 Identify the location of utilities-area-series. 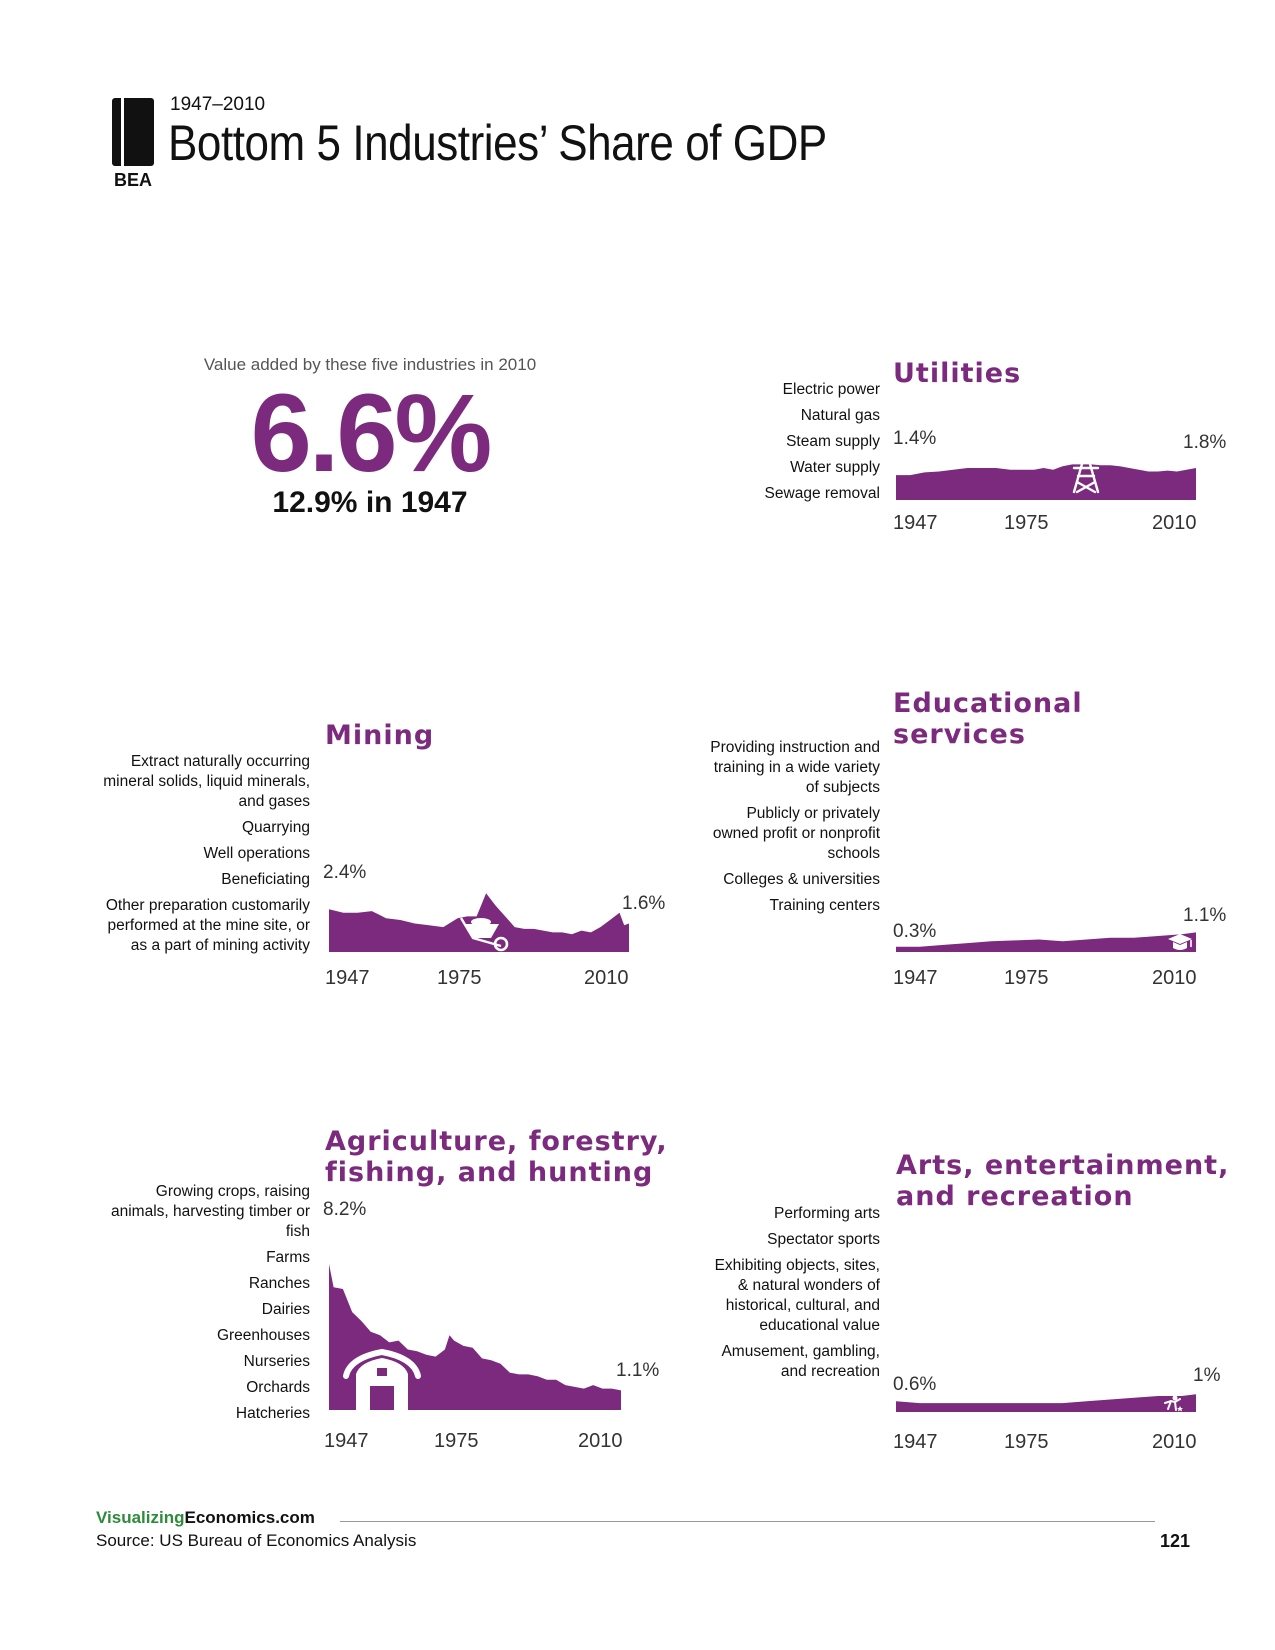
(1046, 482).